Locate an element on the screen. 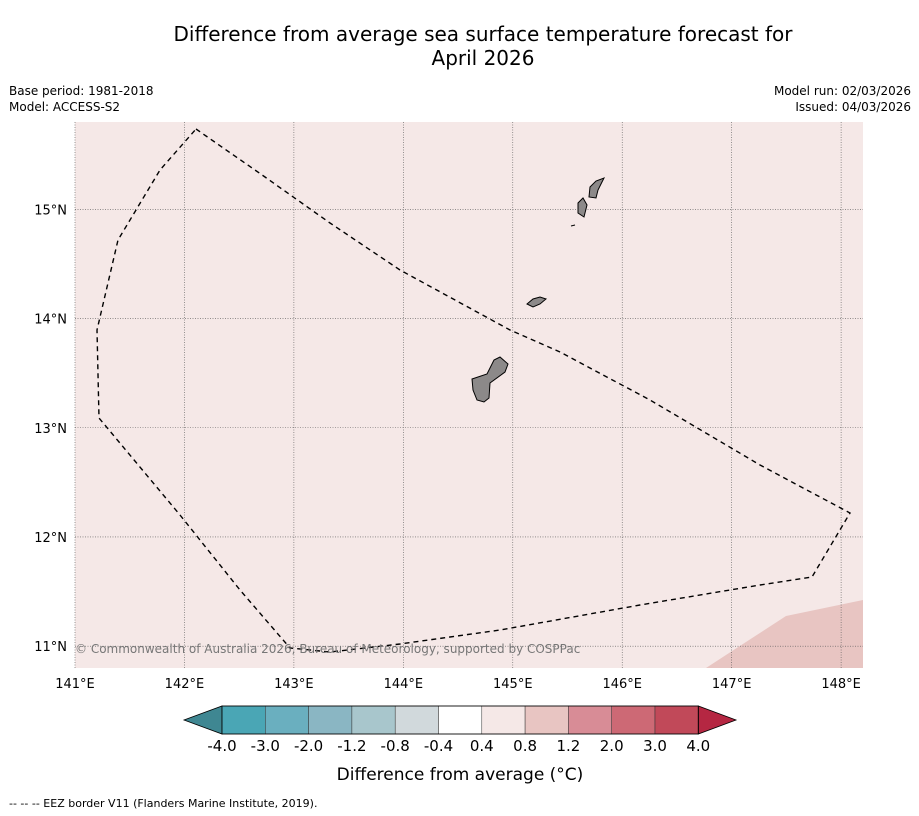  latitude-labels: 11°N 12°N 13°N 14°N 15°N is located at coordinates (50, 429).